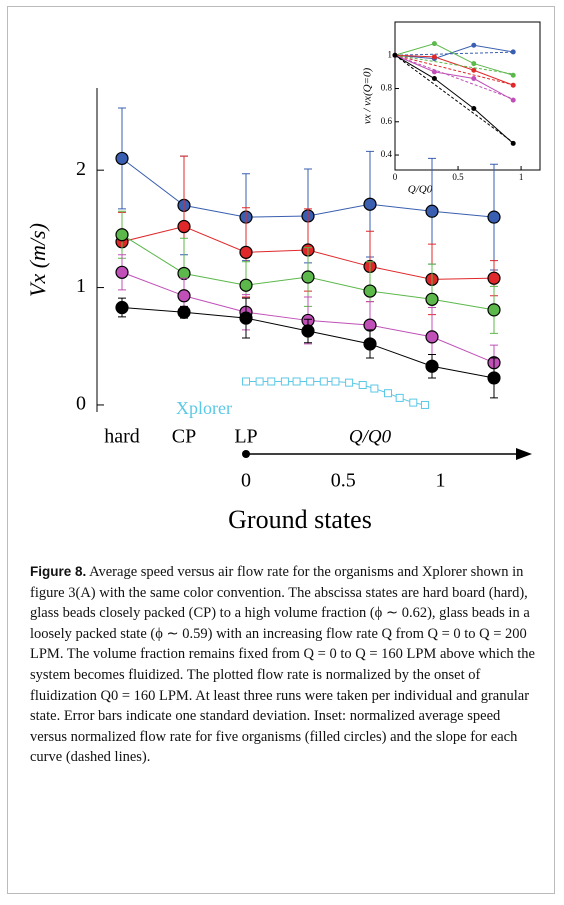 This screenshot has width=564, height=905. Describe the element at coordinates (184, 437) in the screenshot. I see `x-tick-label: CP` at that location.